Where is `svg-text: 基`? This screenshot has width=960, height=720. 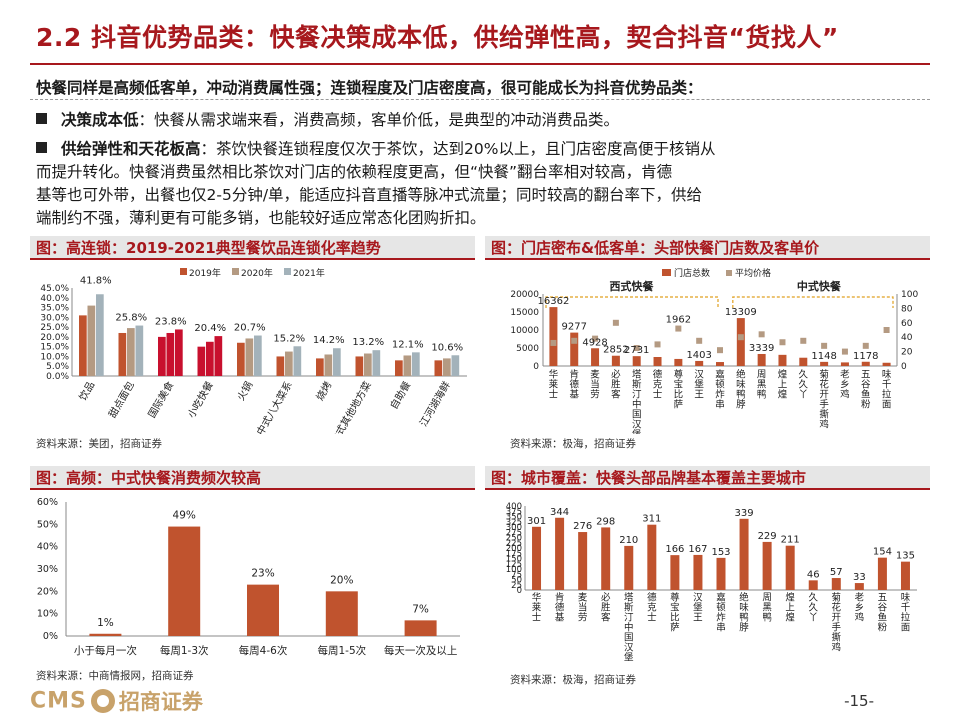
svg-text: 基 is located at coordinates (574, 395).